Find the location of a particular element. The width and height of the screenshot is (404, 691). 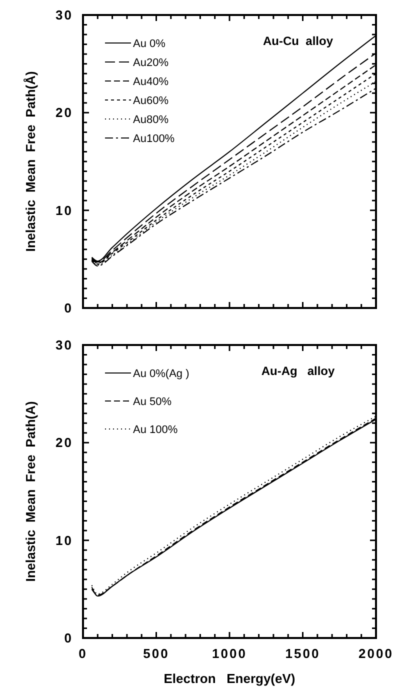

legend-label: Au 0%(Ag ) is located at coordinates (161, 374).